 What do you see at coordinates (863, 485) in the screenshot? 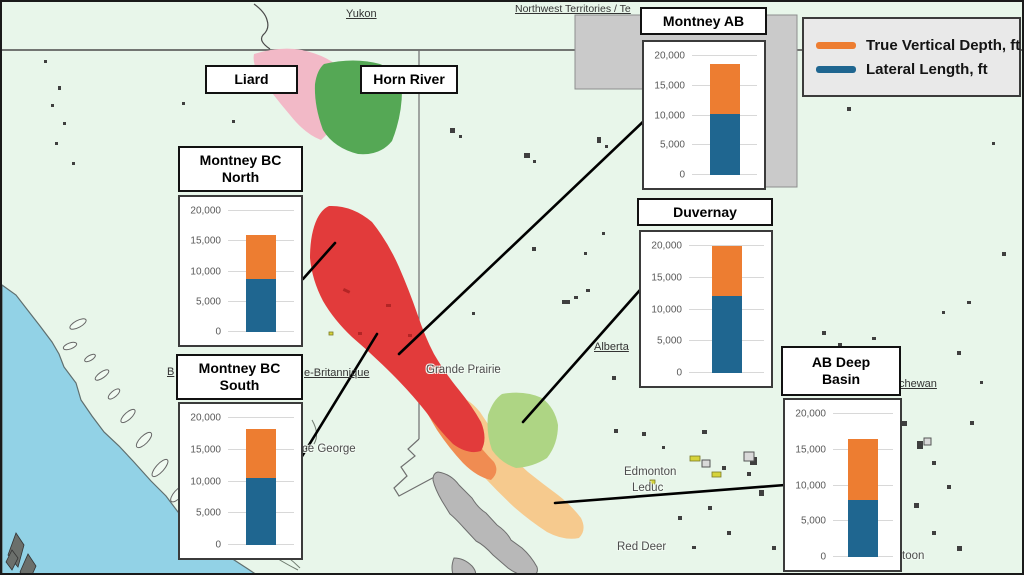
I see `ab-deep-basin-plot` at bounding box center [863, 485].